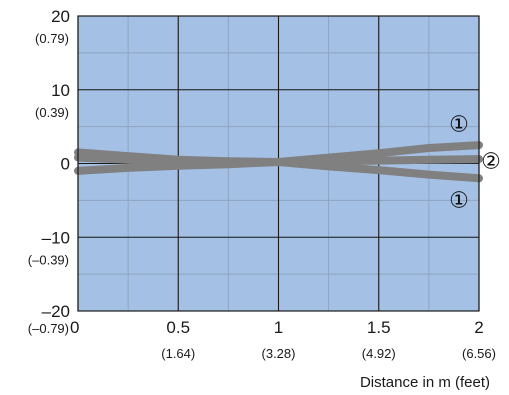 The width and height of the screenshot is (509, 395). I want to click on x-tick-sublabel: (6.56), so click(479, 353).